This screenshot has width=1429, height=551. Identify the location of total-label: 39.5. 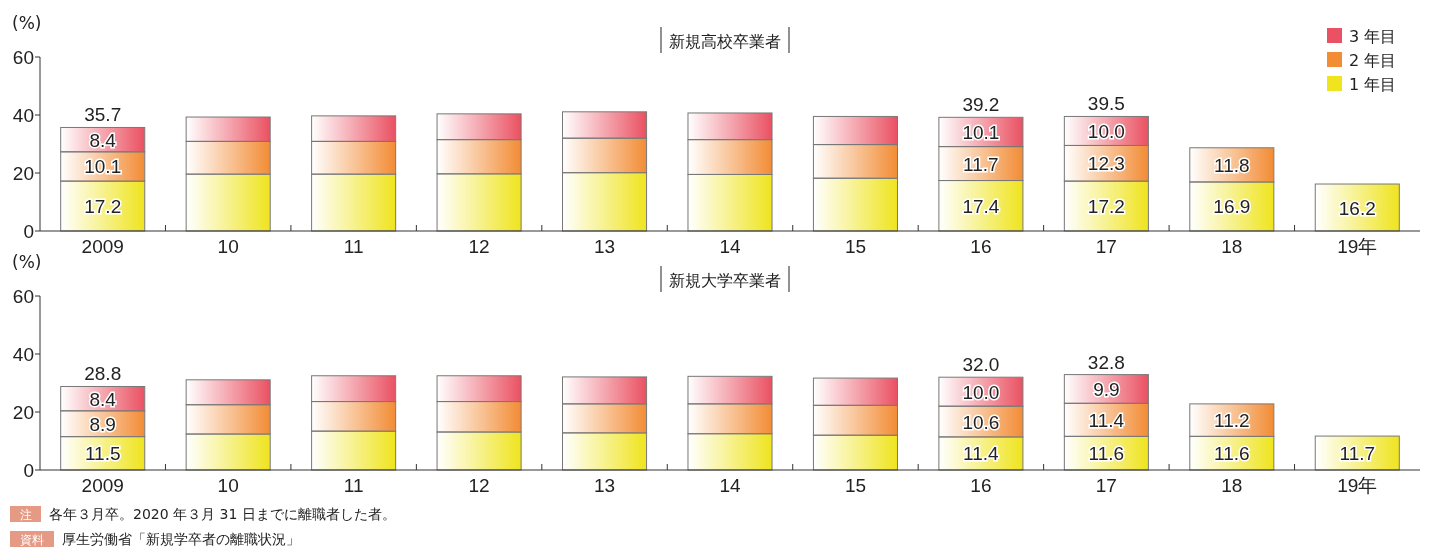
(1106, 104).